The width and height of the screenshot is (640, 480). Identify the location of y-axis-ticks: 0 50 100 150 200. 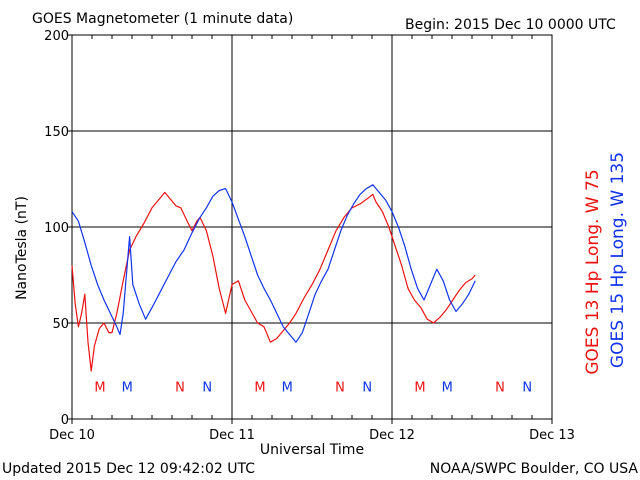
(58, 228).